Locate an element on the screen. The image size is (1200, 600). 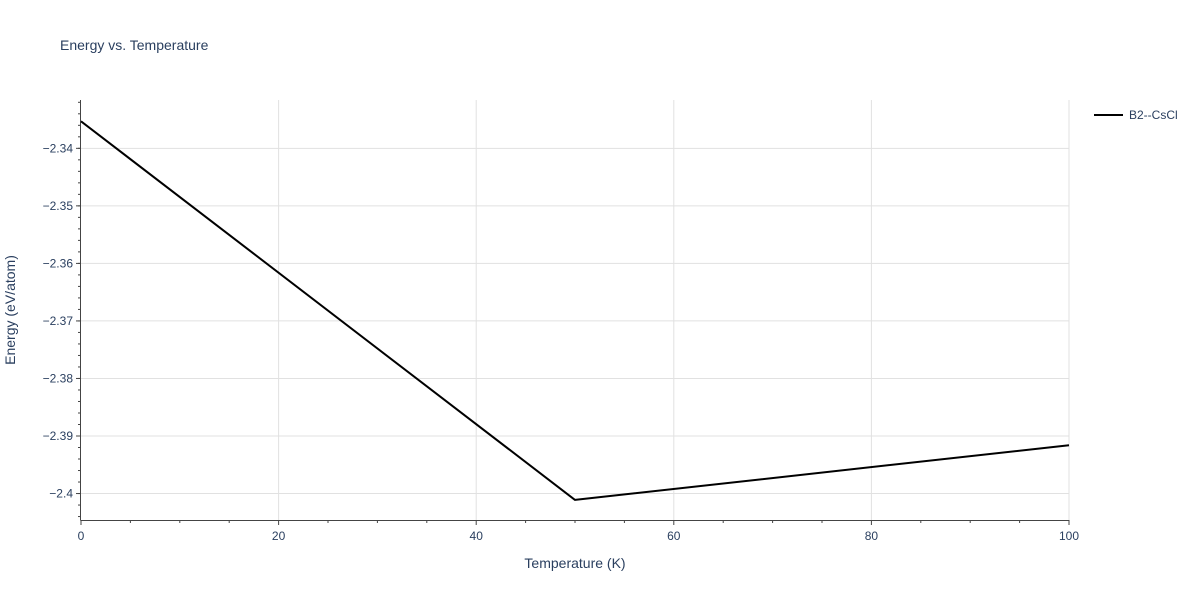
y-tick-label: −2.39 is located at coordinates (58, 436).